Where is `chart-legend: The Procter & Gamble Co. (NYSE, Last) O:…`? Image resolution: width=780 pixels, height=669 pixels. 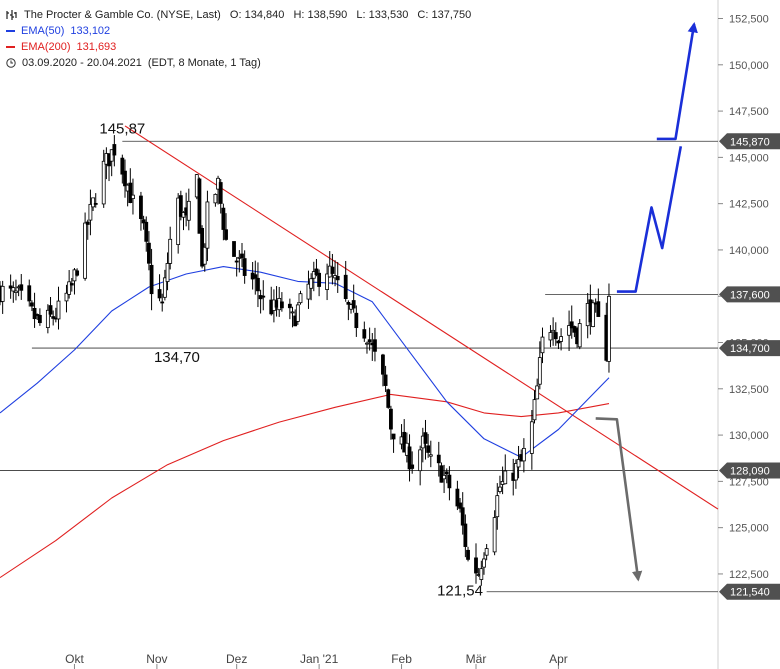
chart-legend: The Procter & Gamble Co. (NYSE, Last) O:… is located at coordinates (238, 39).